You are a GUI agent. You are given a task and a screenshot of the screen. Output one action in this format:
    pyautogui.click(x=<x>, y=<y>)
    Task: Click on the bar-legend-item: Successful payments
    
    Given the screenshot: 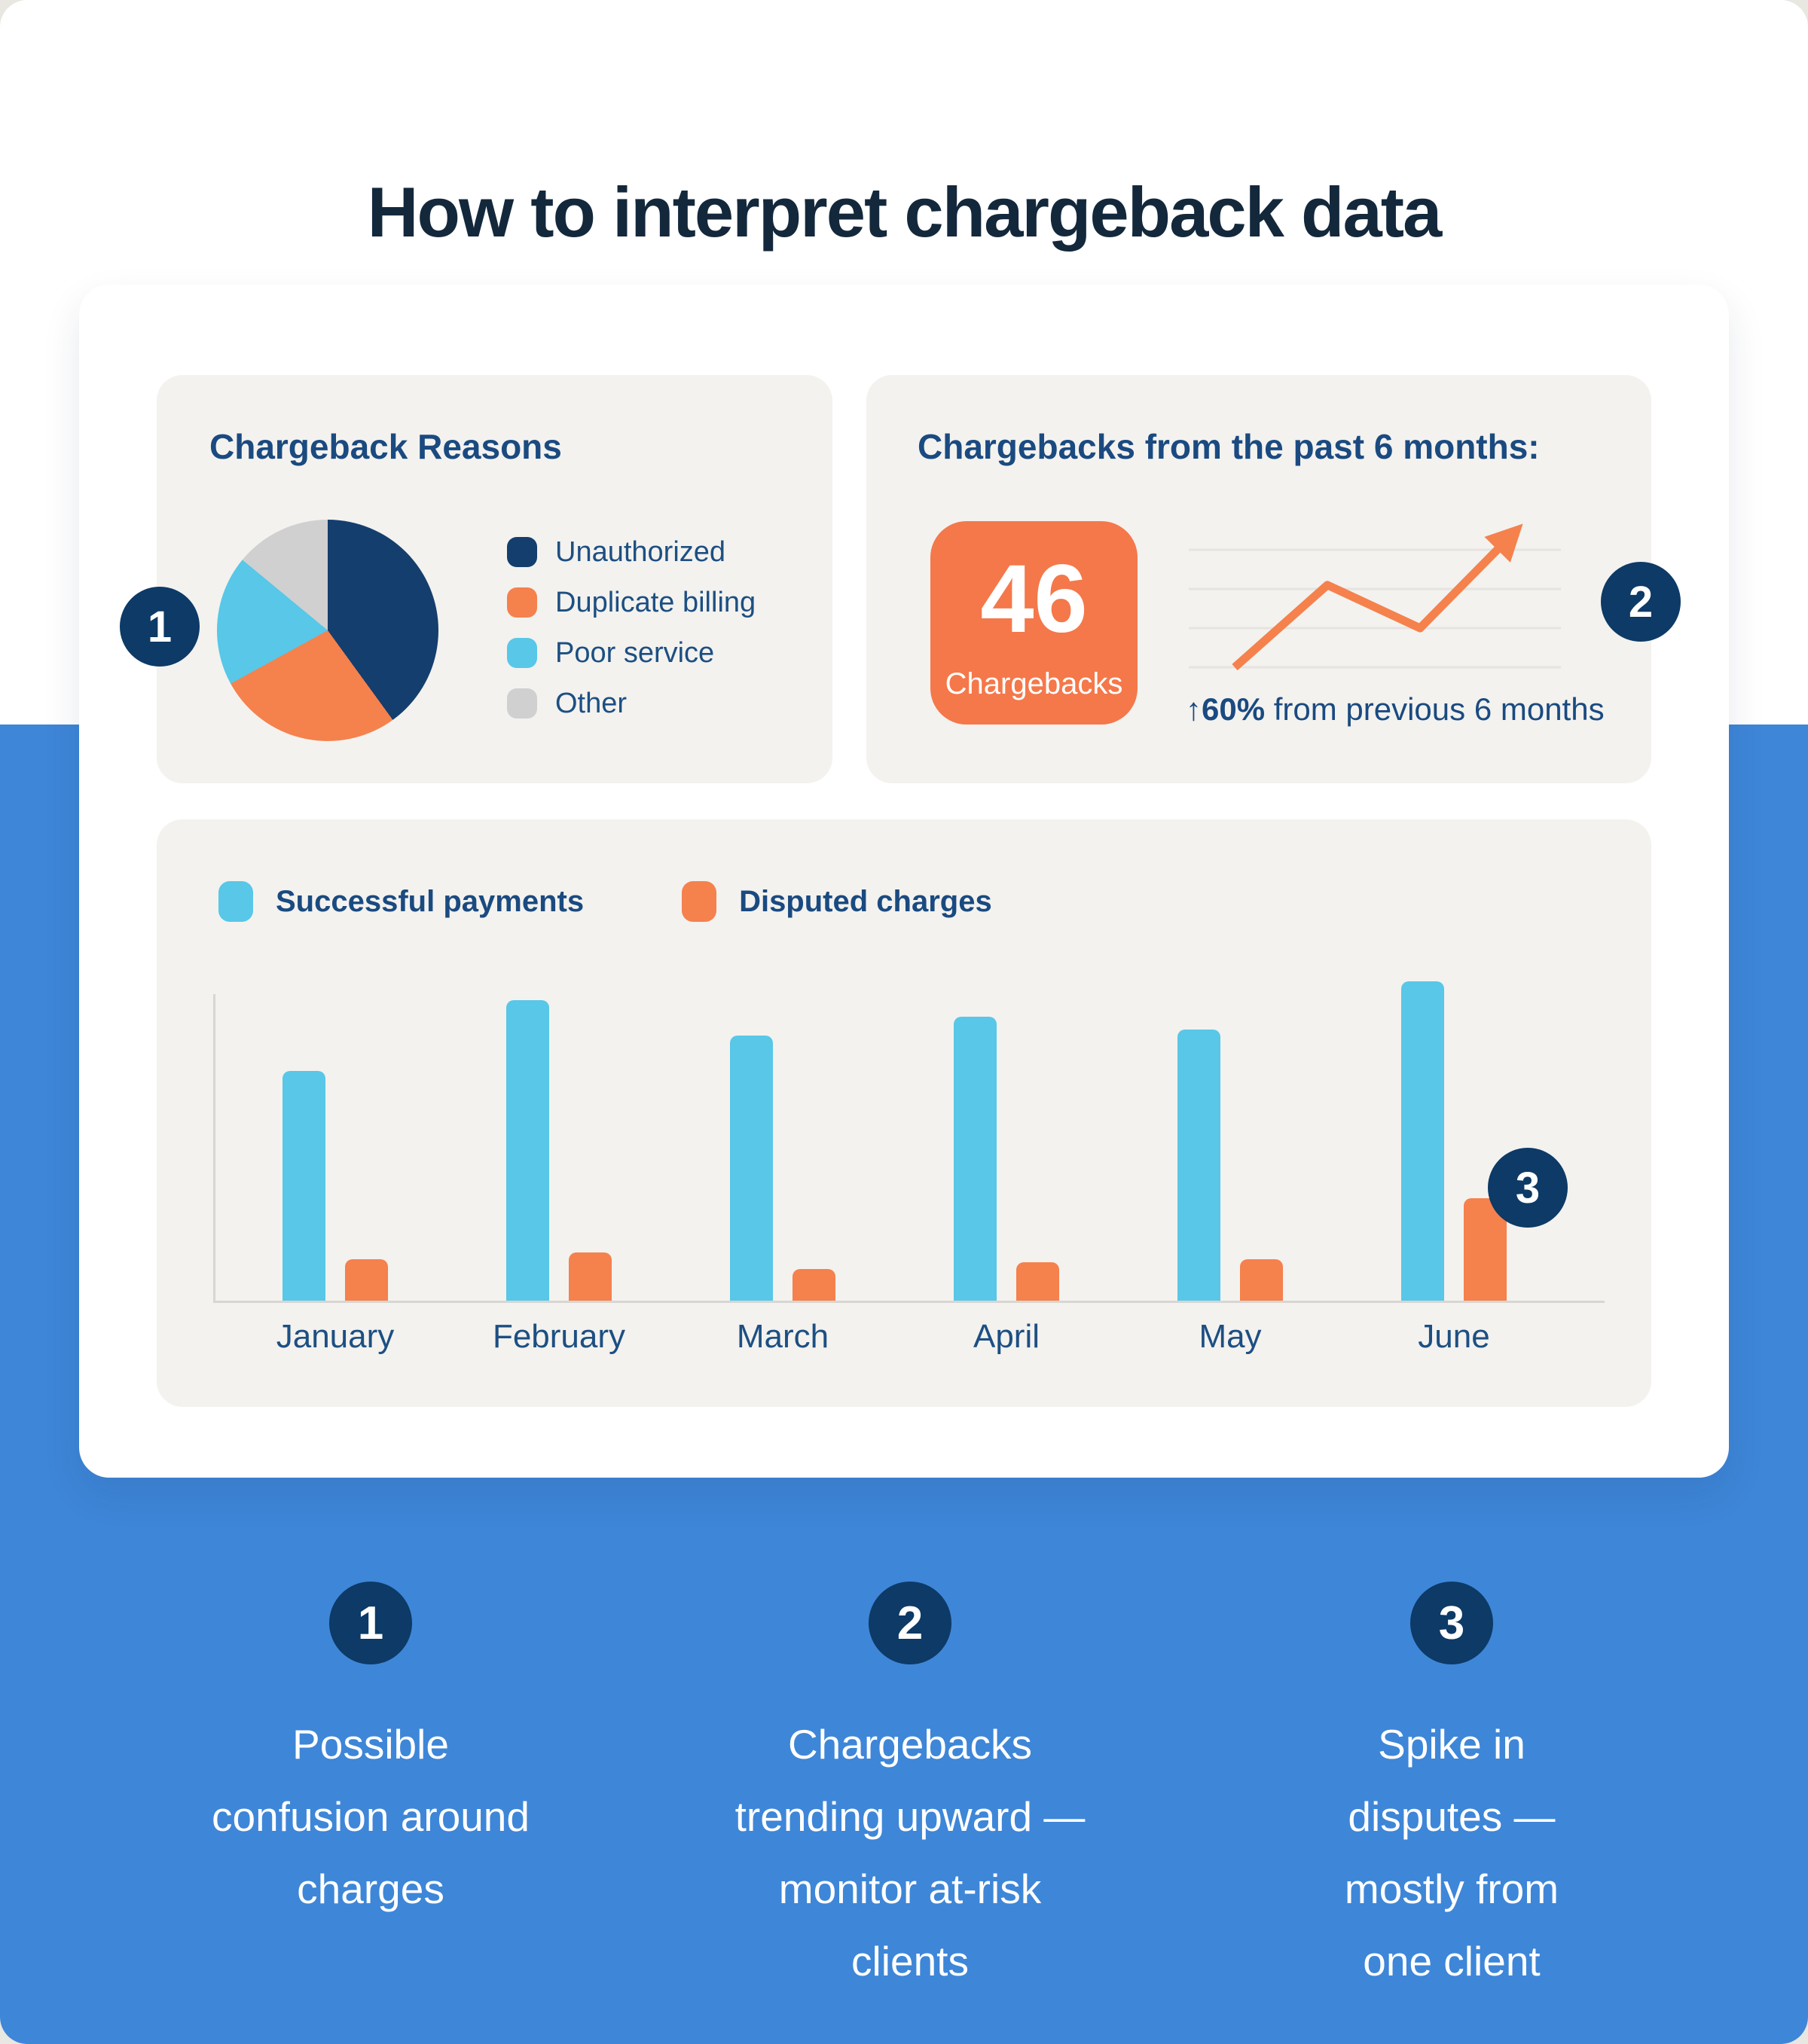 What is the action you would take?
    pyautogui.click(x=401, y=901)
    